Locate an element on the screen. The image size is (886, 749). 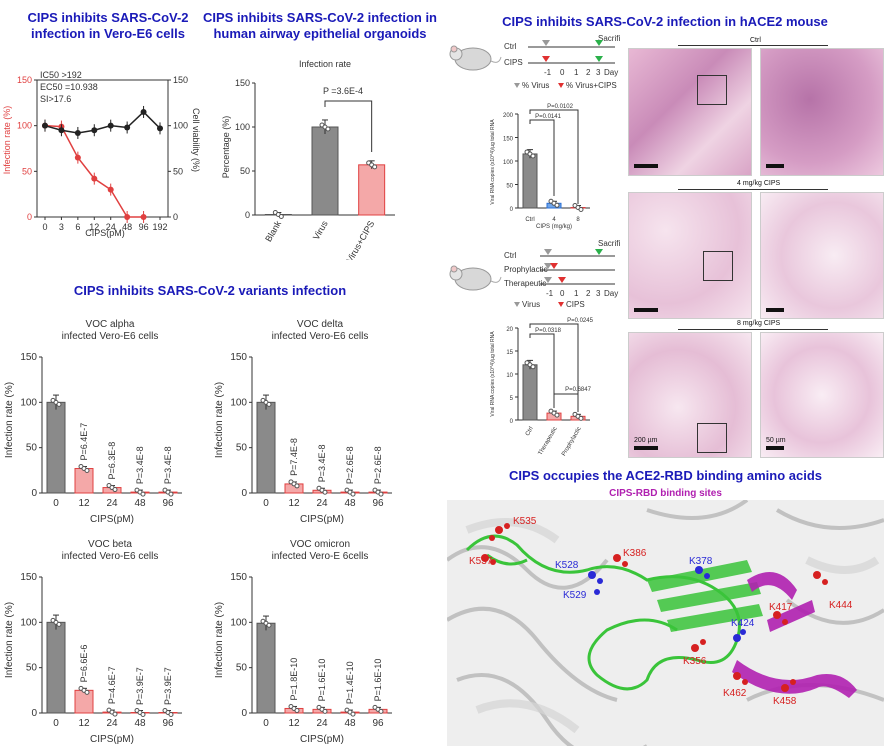
residue-label: K529 is located at coordinates (575, 595).